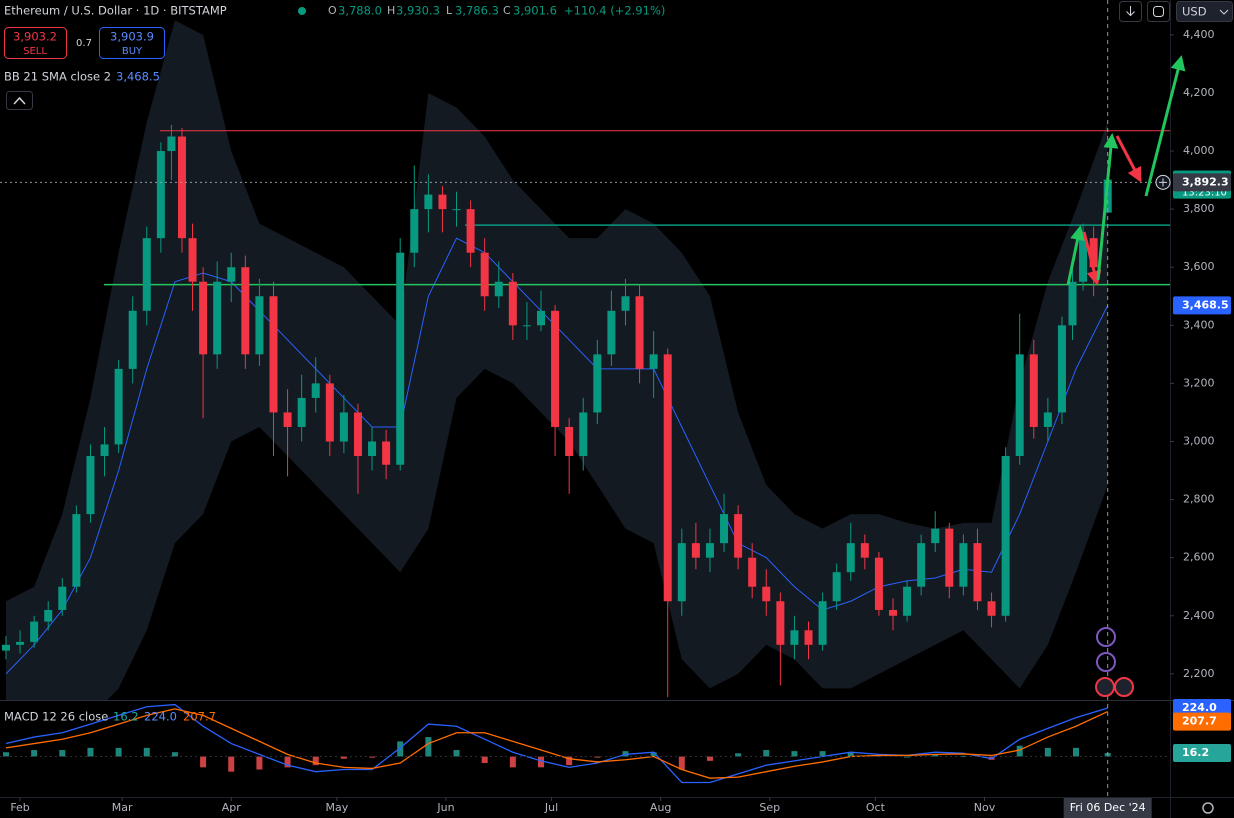 The width and height of the screenshot is (1234, 818). Describe the element at coordinates (1130, 11) in the screenshot. I see `download-icon` at that location.